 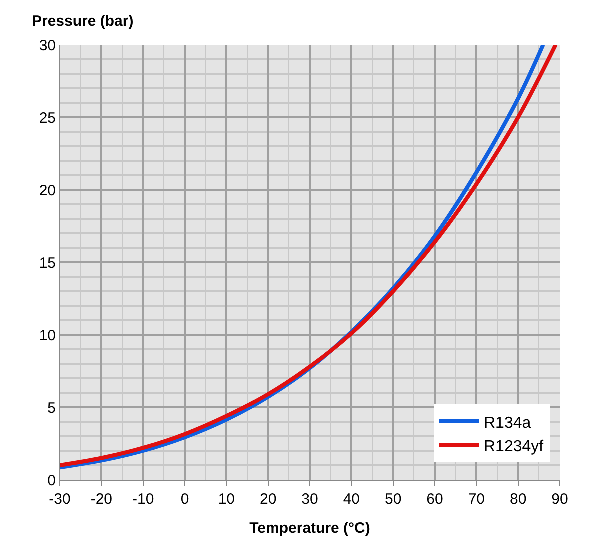 I want to click on y-tick-label: 0, so click(x=52, y=481).